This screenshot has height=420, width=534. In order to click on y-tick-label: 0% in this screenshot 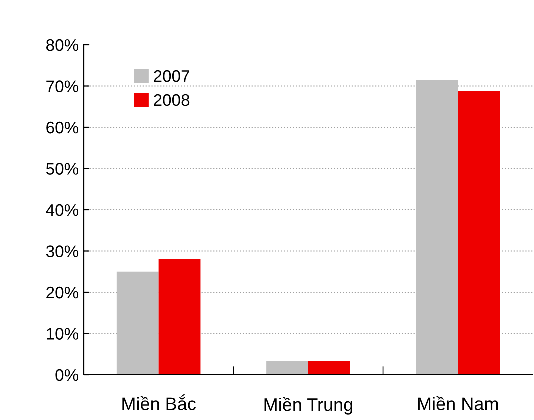, I will do `click(67, 375)`.